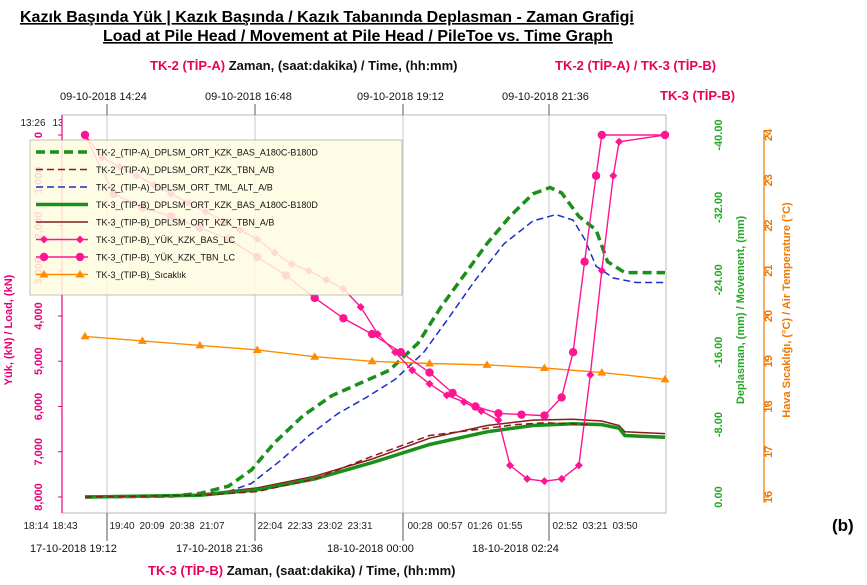  What do you see at coordinates (39, 452) in the screenshot?
I see `left-tick-label: 7,000` at bounding box center [39, 452].